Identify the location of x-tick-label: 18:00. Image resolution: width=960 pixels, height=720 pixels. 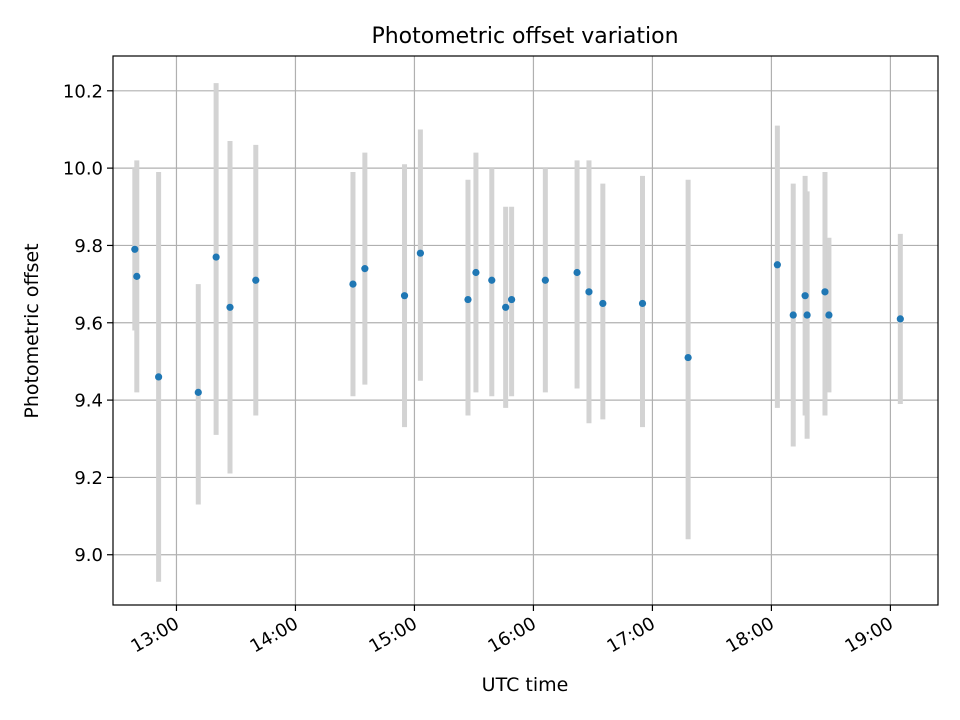
(749, 635).